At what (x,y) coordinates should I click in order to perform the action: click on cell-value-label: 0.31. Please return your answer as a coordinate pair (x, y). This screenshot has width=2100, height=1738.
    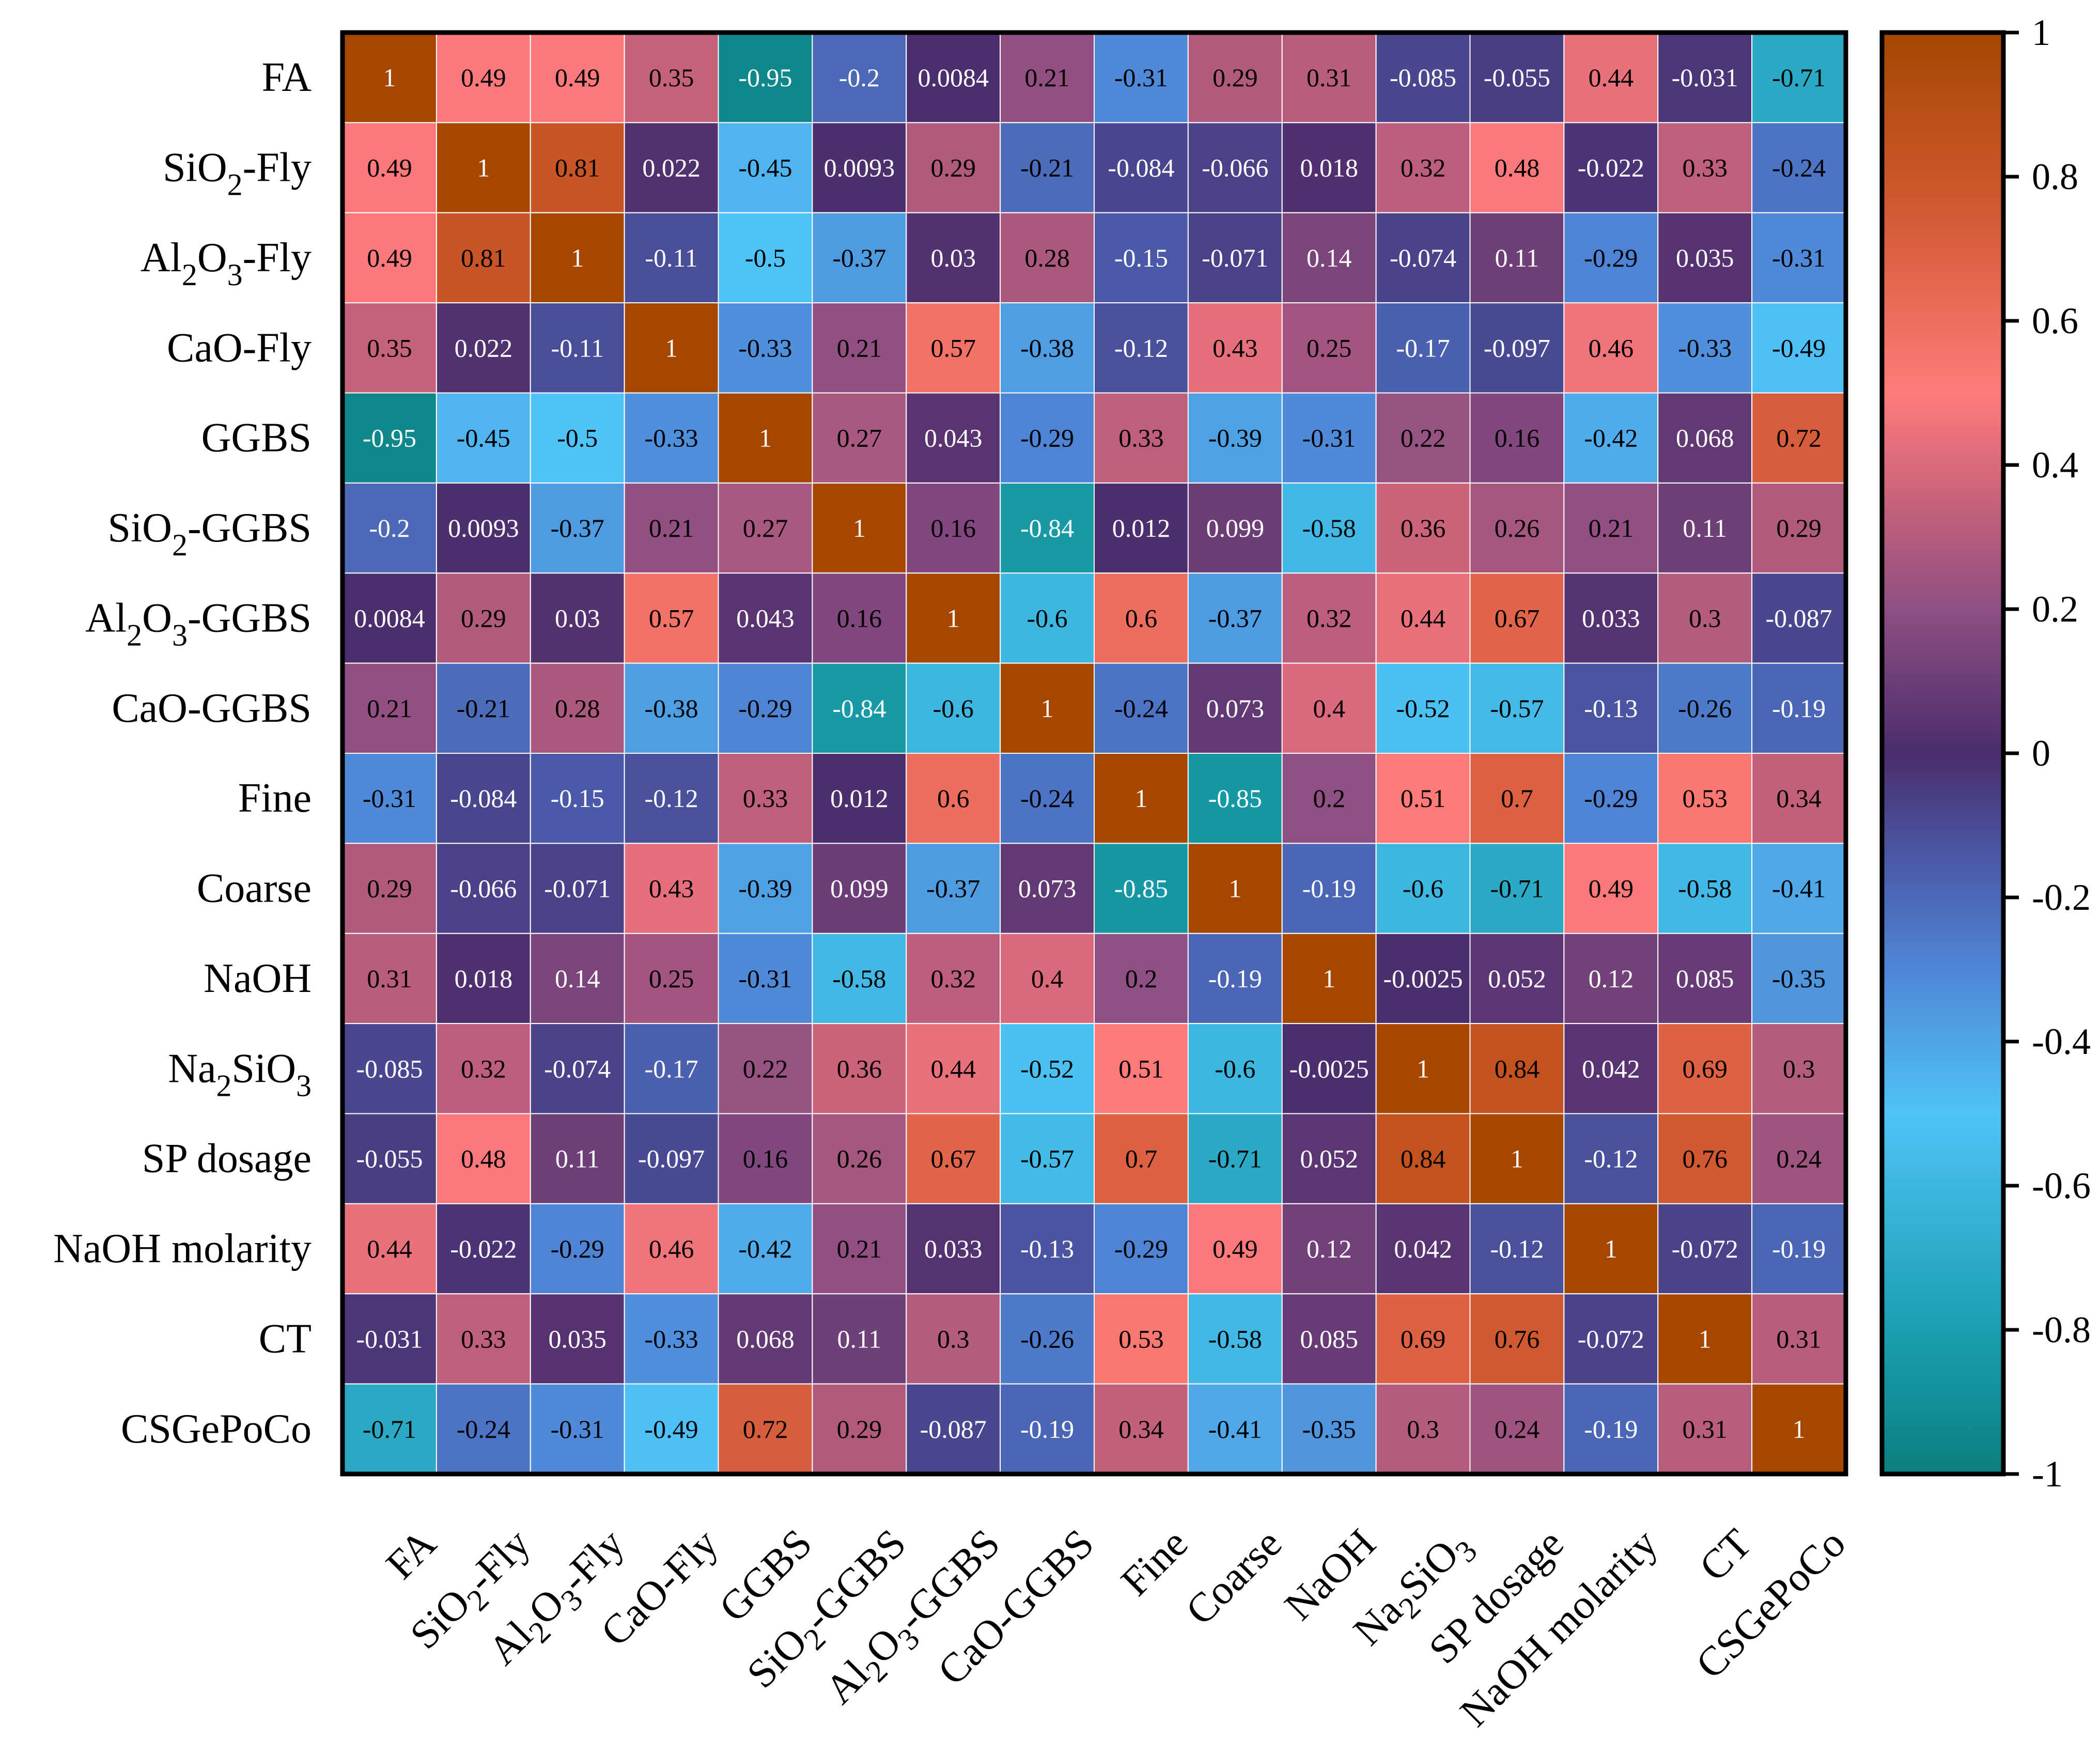
    Looking at the image, I should click on (1329, 77).